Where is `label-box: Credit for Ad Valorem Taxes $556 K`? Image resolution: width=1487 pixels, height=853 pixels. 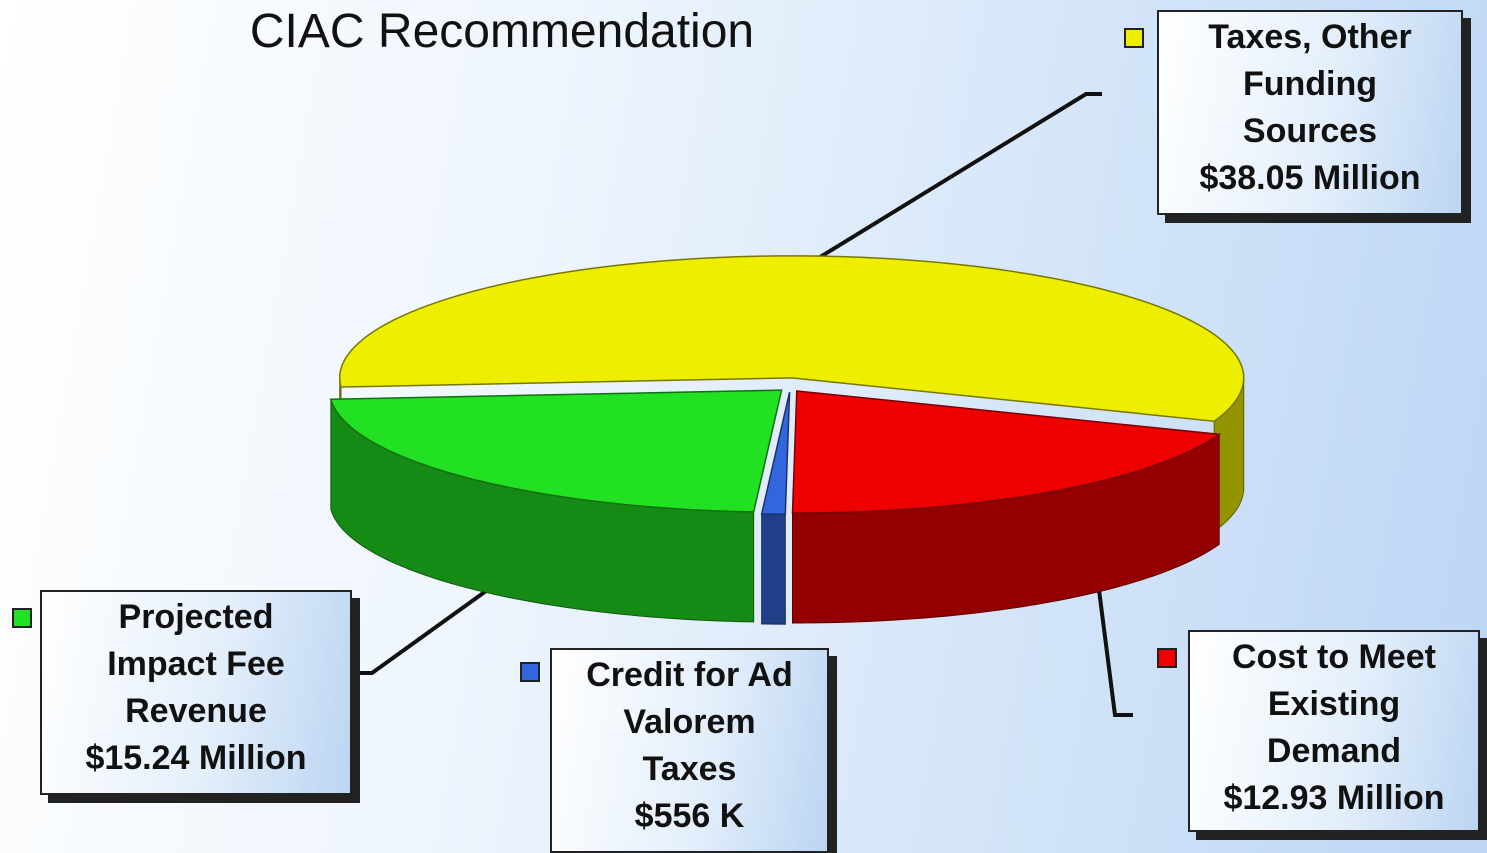 label-box: Credit for Ad Valorem Taxes $556 K is located at coordinates (689, 750).